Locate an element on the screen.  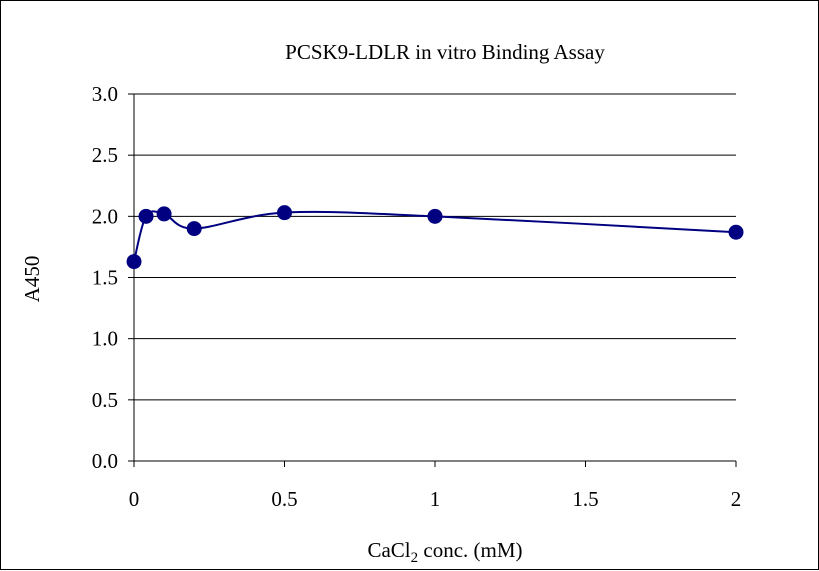
y-tick-label-0: 0.0 is located at coordinates (105, 461).